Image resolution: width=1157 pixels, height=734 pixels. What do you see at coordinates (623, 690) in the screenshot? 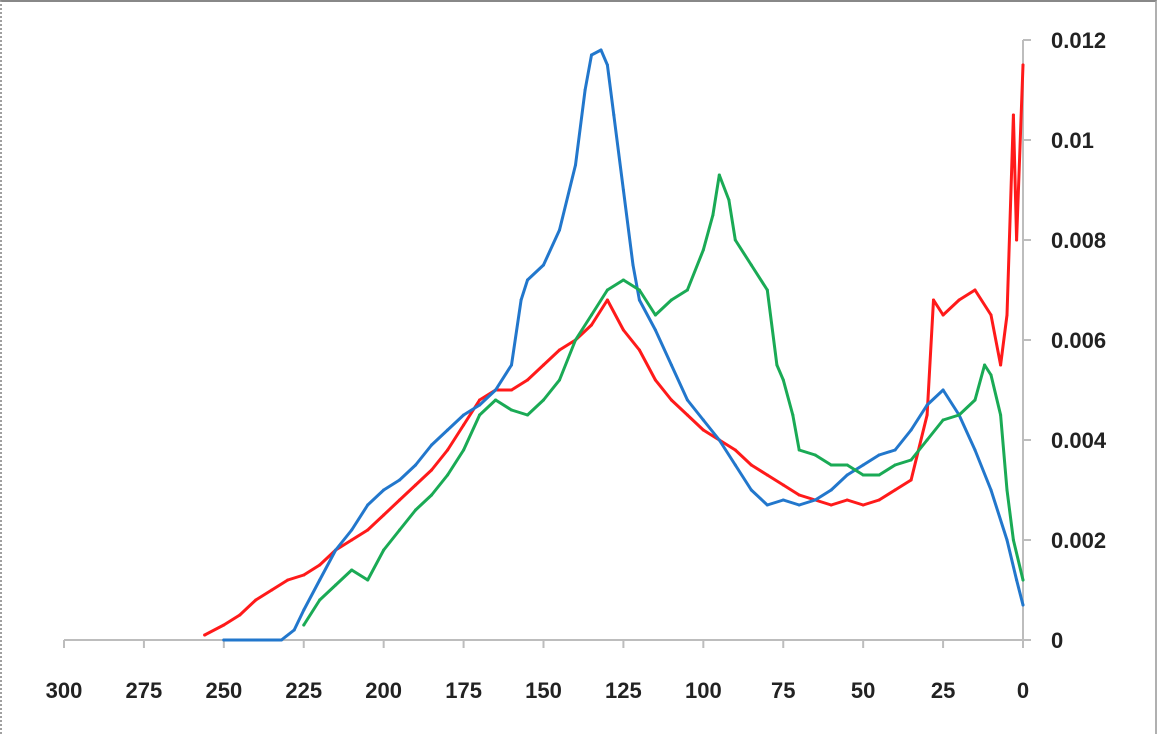
I see `x-tick-label: 125` at bounding box center [623, 690].